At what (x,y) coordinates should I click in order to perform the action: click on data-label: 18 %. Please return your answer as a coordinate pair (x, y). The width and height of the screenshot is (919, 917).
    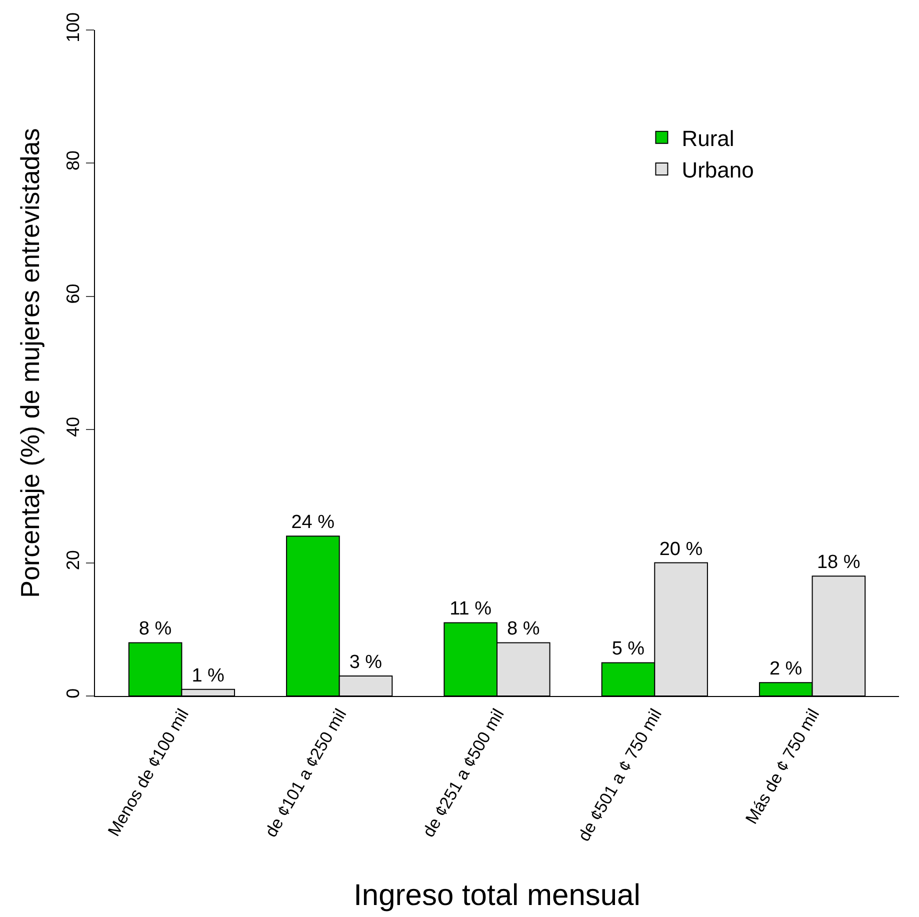
    Looking at the image, I should click on (838, 563).